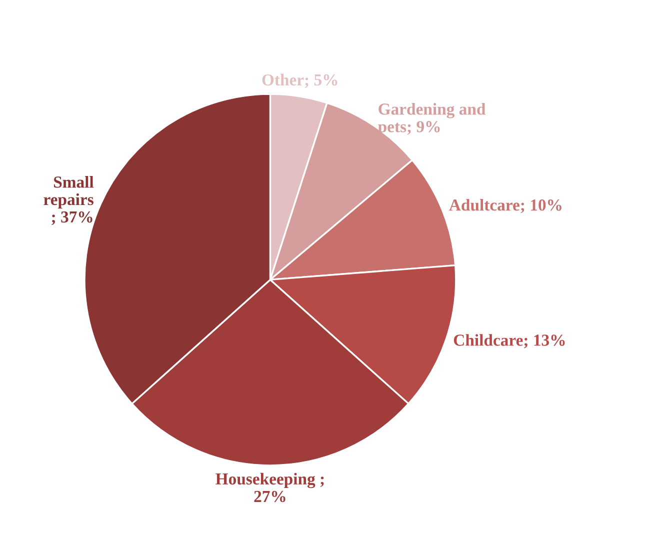 This screenshot has width=668, height=560. Describe the element at coordinates (69, 201) in the screenshot. I see `slice-label: Small repairs ; 37%` at that location.